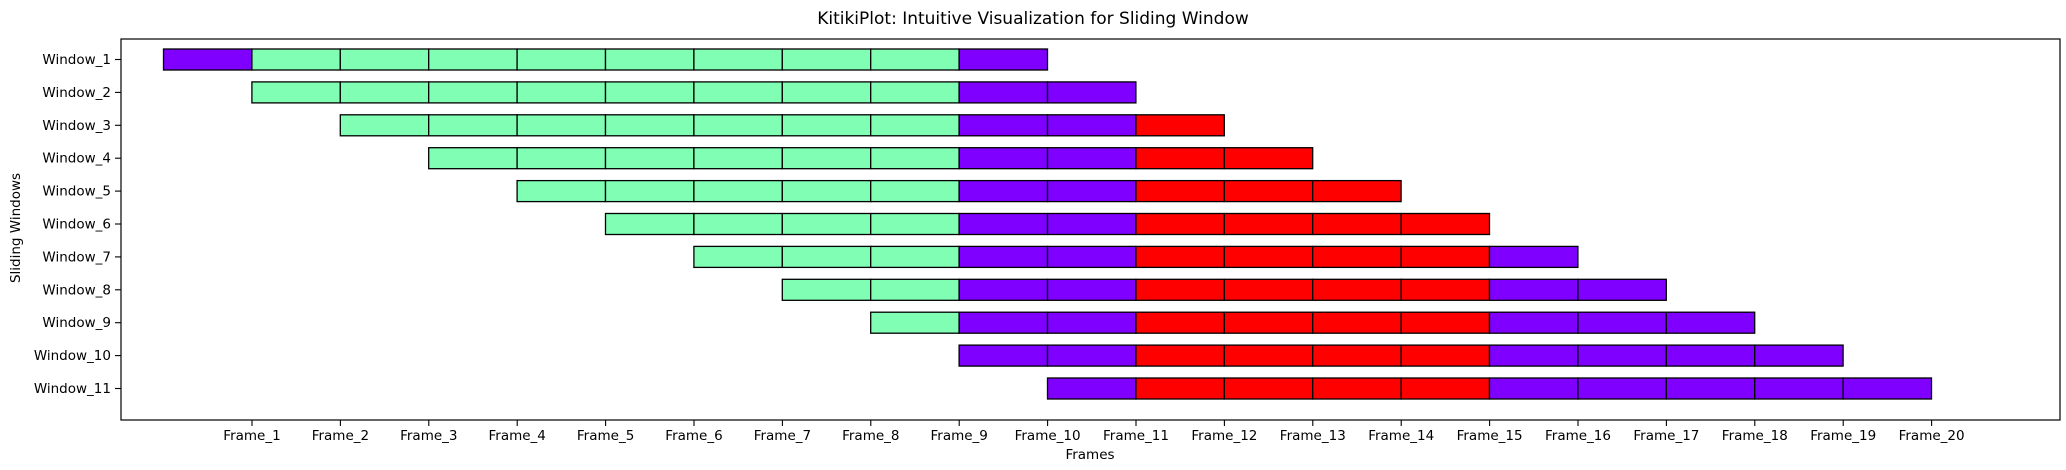 The image size is (2066, 470). What do you see at coordinates (76, 60) in the screenshot?
I see `y-tick-label: Window_1` at bounding box center [76, 60].